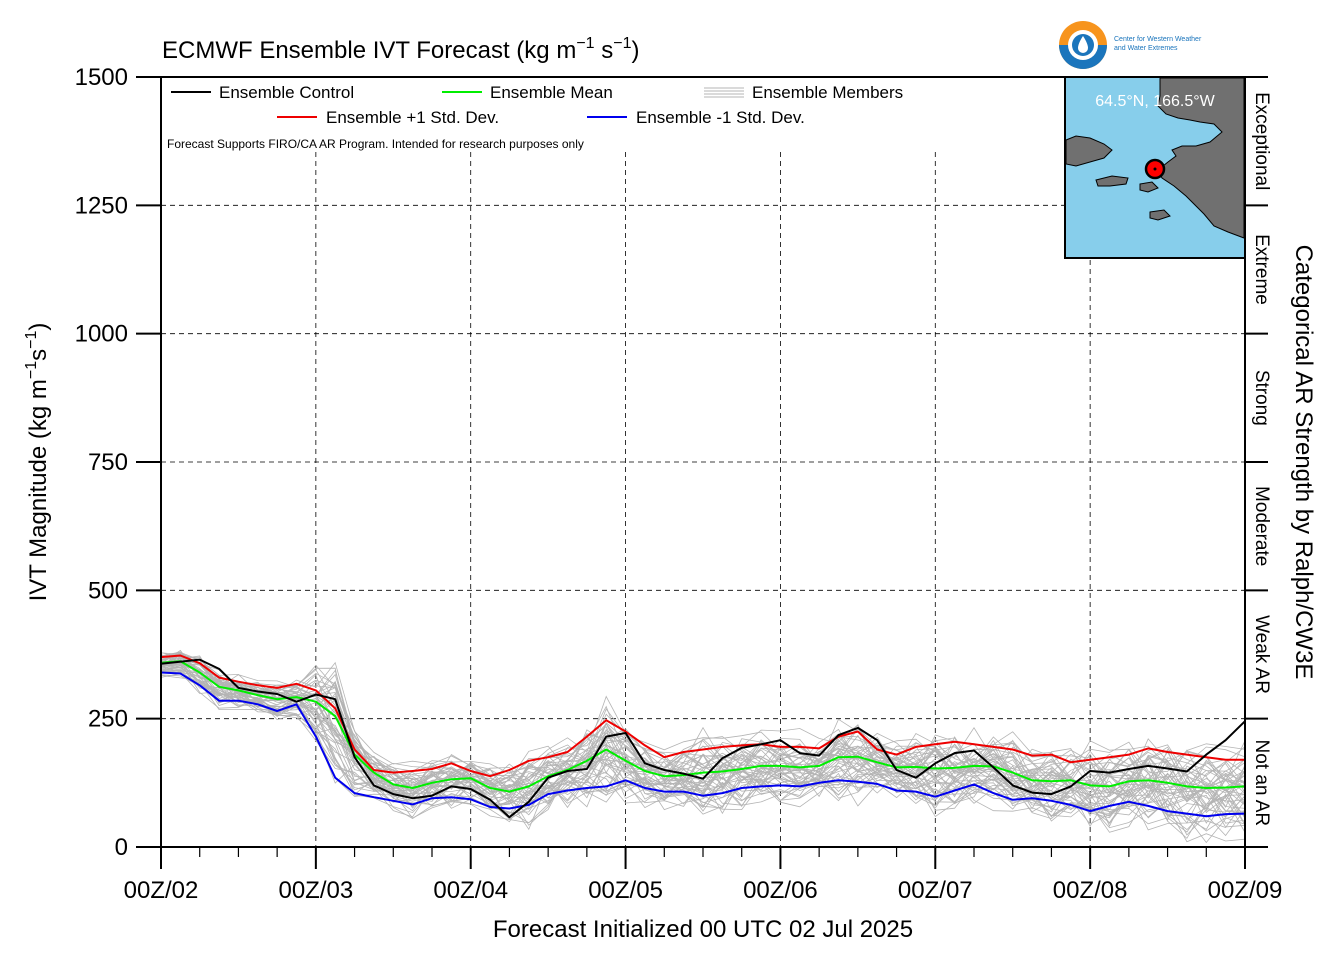 The image size is (1336, 962). What do you see at coordinates (604, 50) in the screenshot?
I see `chart-title-mid: s` at bounding box center [604, 50].